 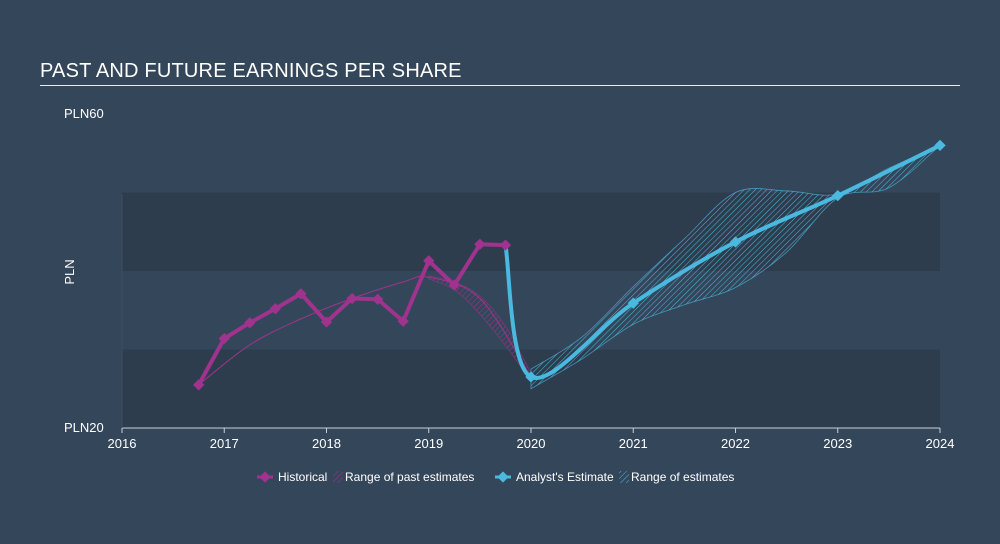 I want to click on x-tick-label-2022: 2022, so click(x=735, y=443).